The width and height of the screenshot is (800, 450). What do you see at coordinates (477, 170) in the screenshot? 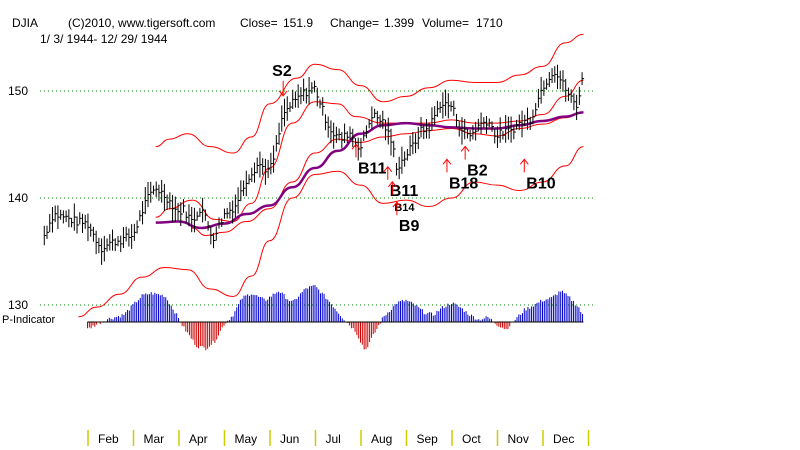
I see `signal-label-6: B2` at bounding box center [477, 170].